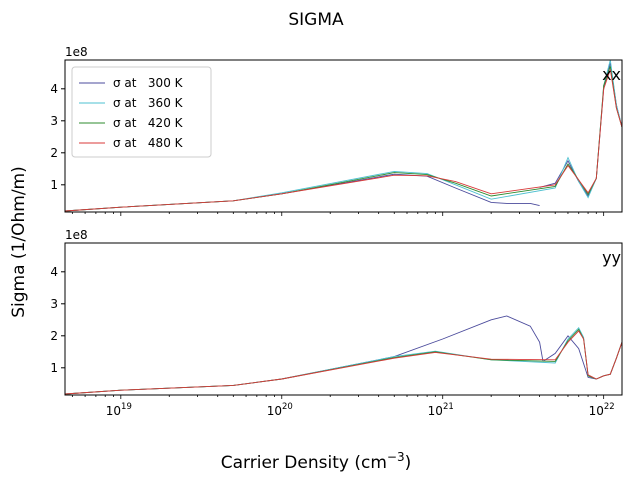 The image size is (632, 485). I want to click on x-tick-label: 1021, so click(441, 410).